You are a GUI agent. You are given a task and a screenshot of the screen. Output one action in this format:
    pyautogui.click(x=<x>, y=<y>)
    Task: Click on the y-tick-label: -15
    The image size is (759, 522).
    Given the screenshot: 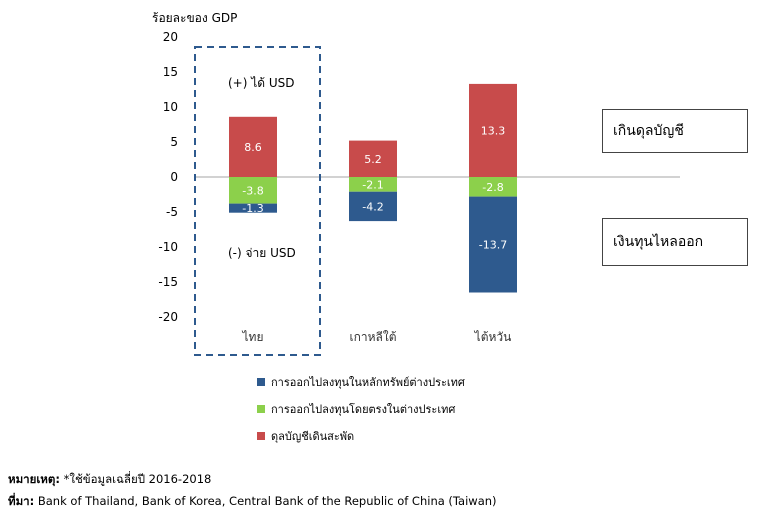 What is the action you would take?
    pyautogui.click(x=168, y=282)
    